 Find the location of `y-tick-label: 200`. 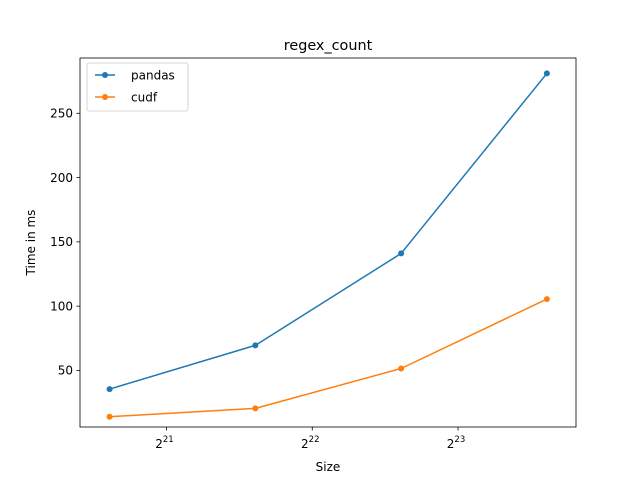

y-tick-label: 200 is located at coordinates (61, 178).